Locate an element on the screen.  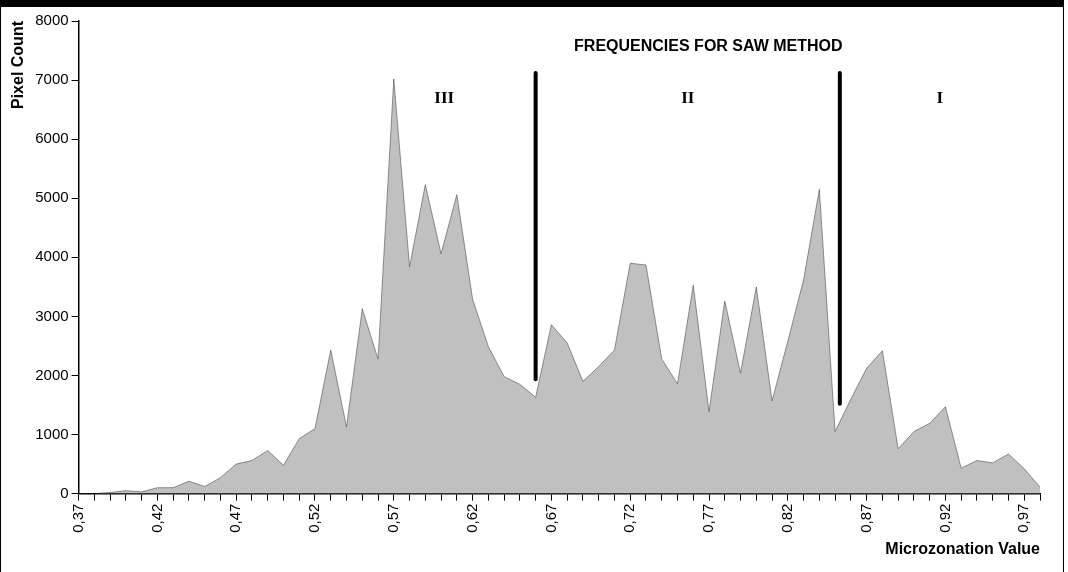
x-tick-label: 0,72 is located at coordinates (629, 518).